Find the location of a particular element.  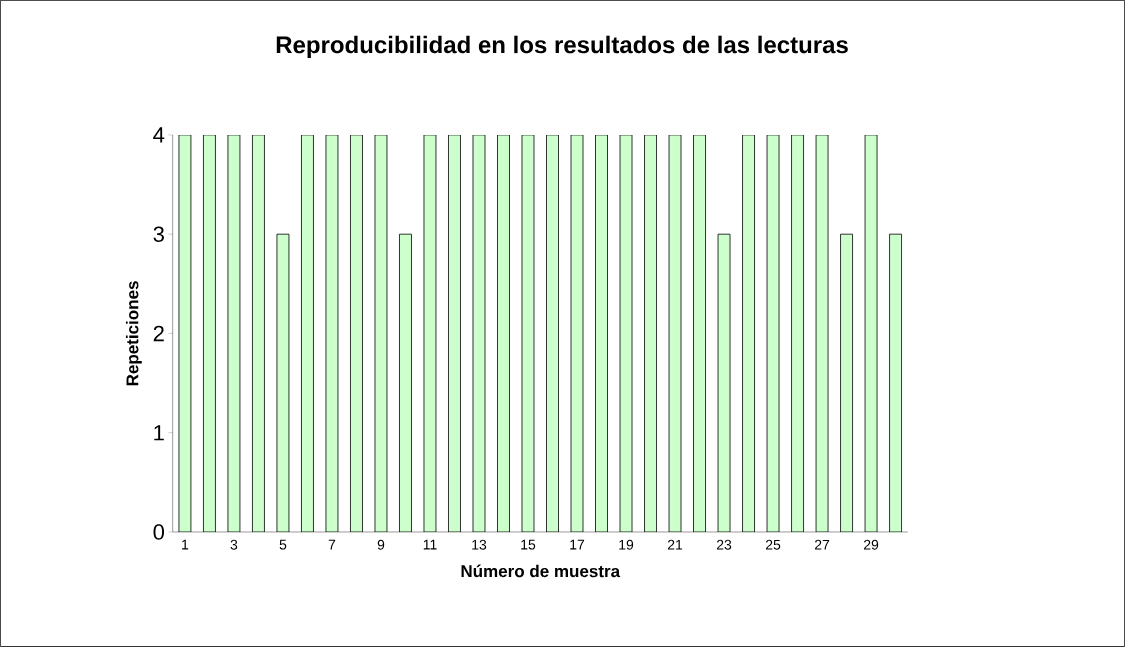

x-tick-label: 25 is located at coordinates (773, 544).